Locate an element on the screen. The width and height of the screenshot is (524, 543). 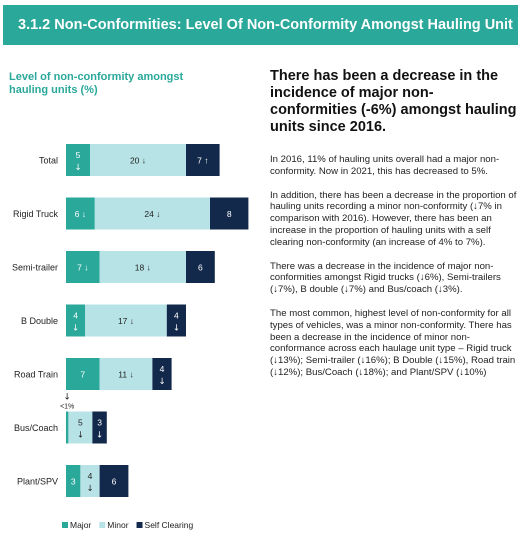
bar-minor-semi-trailer is located at coordinates (142, 267).